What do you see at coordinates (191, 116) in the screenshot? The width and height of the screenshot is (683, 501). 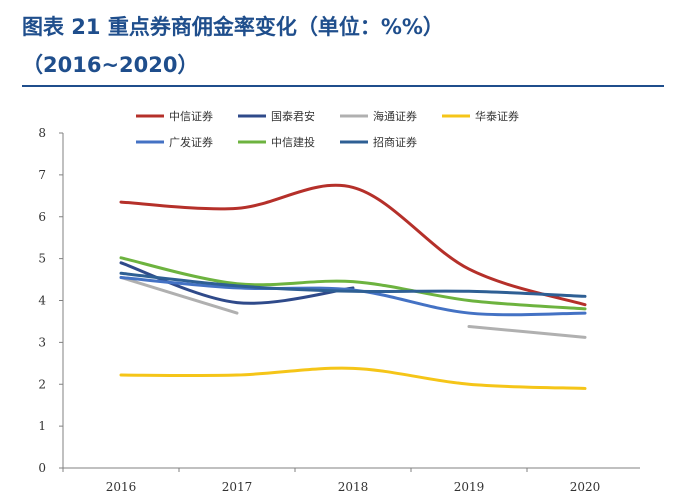 I see `legend-label: 中信证券` at bounding box center [191, 116].